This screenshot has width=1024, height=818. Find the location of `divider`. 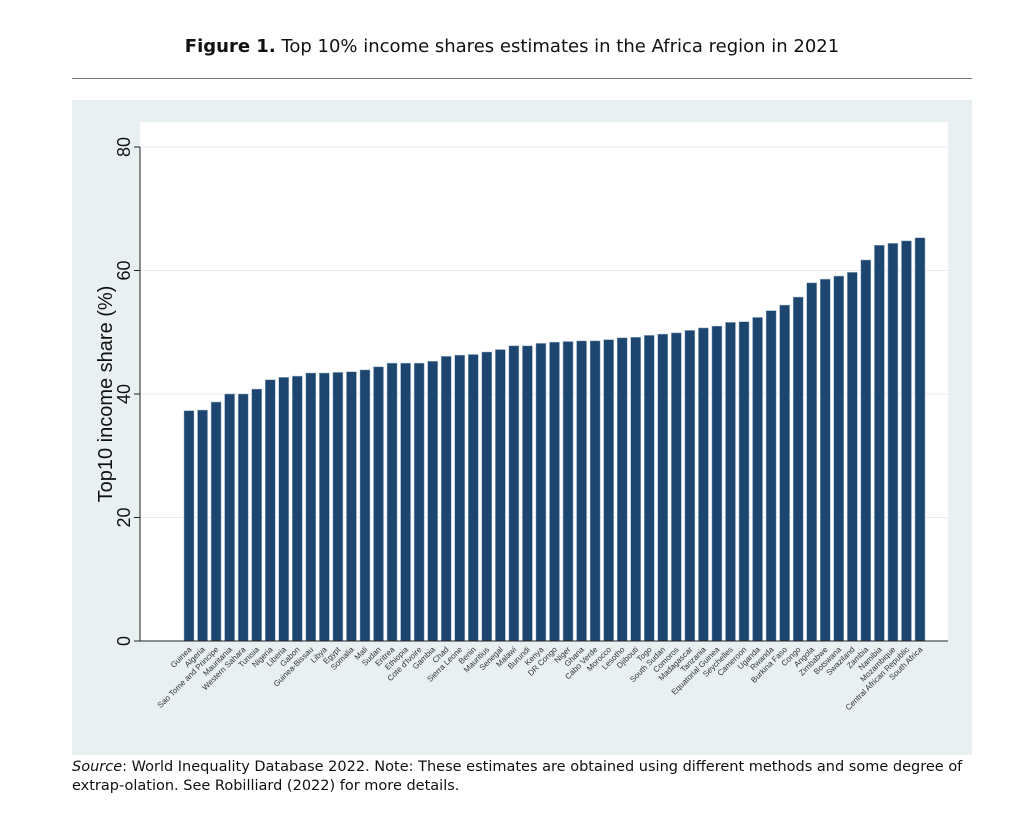

divider is located at coordinates (522, 78).